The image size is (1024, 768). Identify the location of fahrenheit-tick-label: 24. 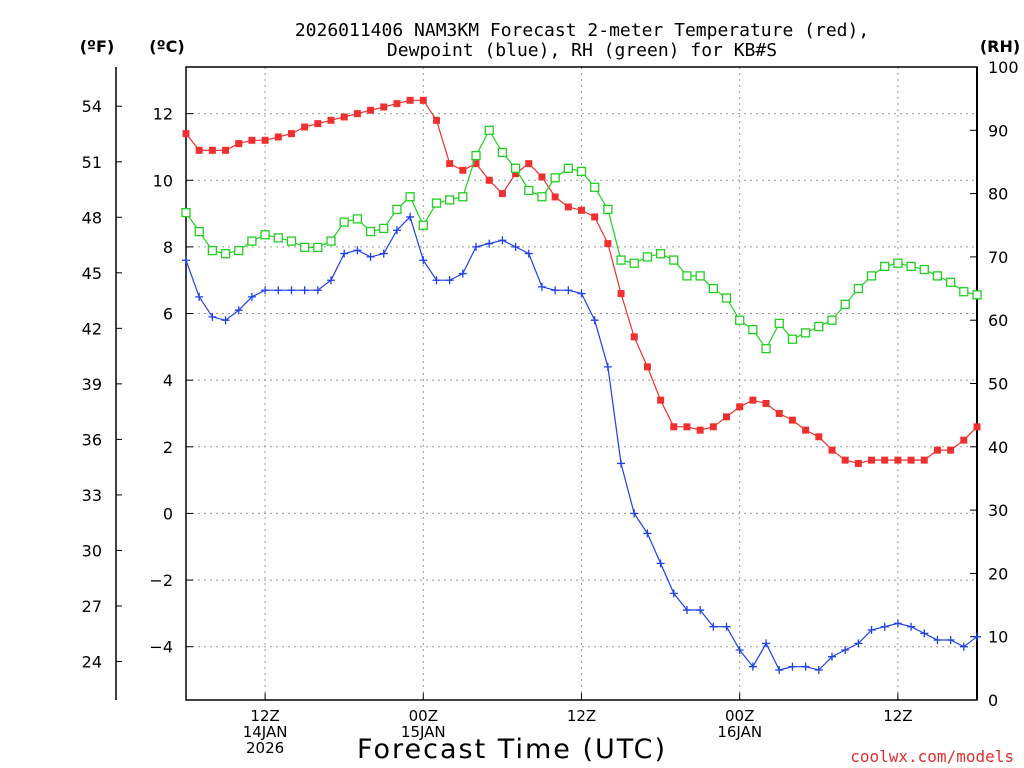
(92, 662).